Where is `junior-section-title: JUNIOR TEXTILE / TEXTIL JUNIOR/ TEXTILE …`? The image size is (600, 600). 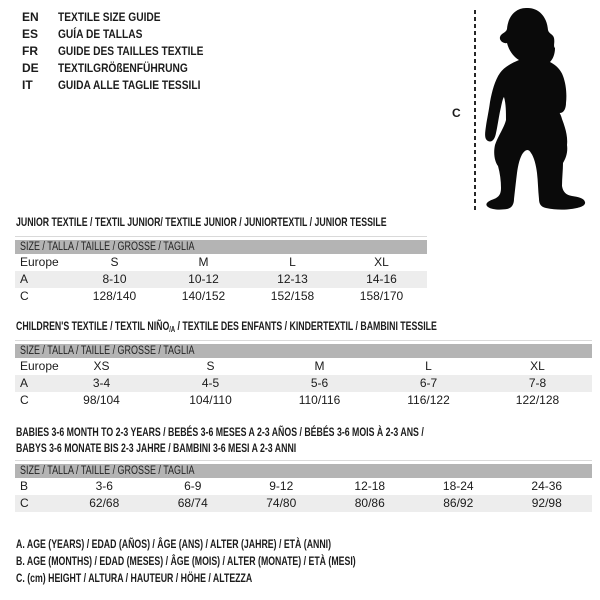 junior-section-title: JUNIOR TEXTILE / TEXTIL JUNIOR/ TEXTILE … is located at coordinates (270, 222).